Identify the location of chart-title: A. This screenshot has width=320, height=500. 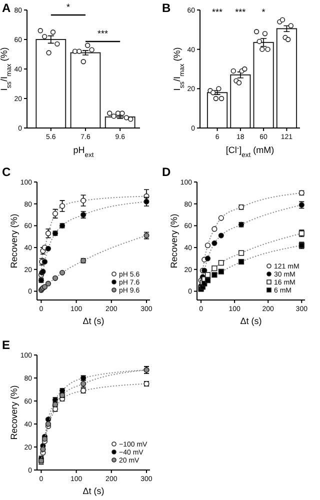
(6, 8).